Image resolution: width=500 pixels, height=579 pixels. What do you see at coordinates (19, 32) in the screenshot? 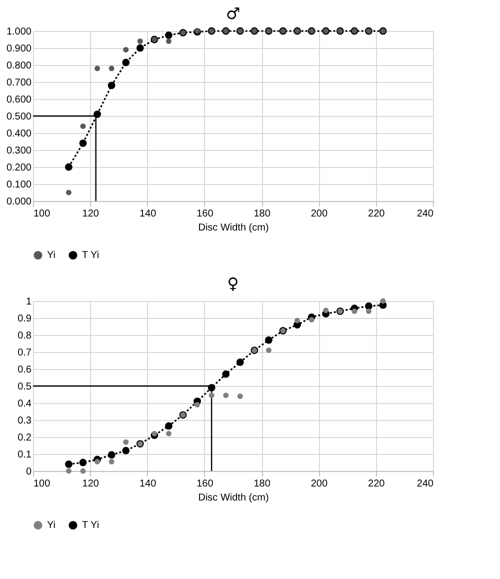
I see `y-tick-label: 1.000` at bounding box center [19, 32].